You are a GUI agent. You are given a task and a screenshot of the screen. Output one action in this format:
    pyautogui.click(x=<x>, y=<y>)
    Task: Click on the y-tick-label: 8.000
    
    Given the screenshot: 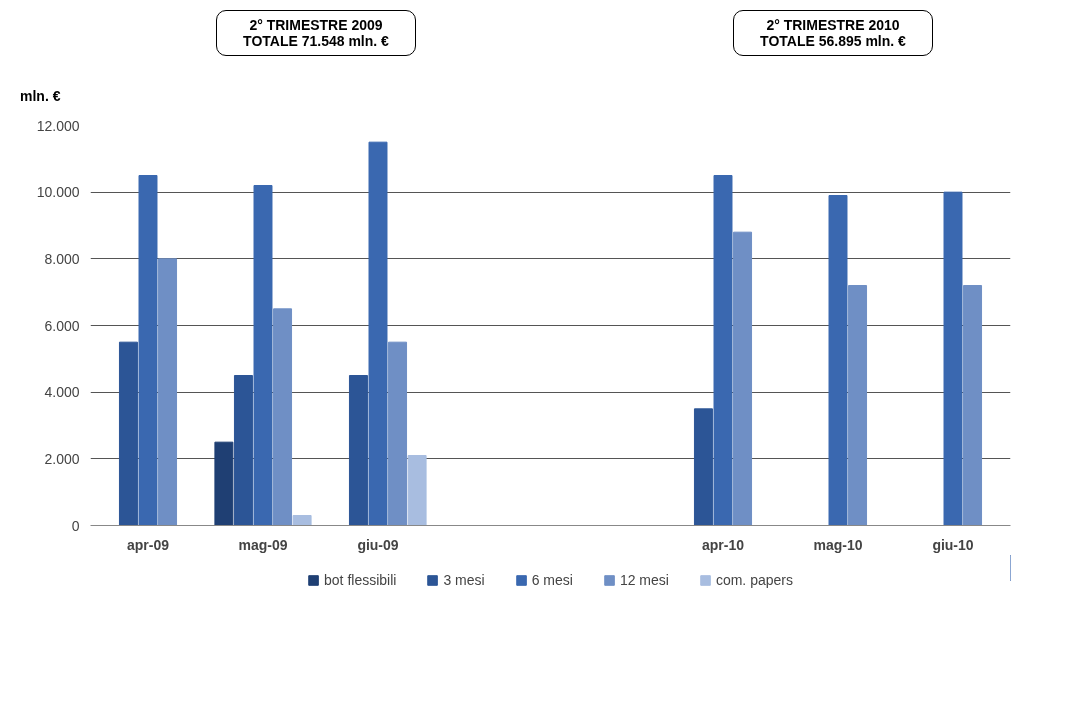 What is the action you would take?
    pyautogui.click(x=62, y=258)
    